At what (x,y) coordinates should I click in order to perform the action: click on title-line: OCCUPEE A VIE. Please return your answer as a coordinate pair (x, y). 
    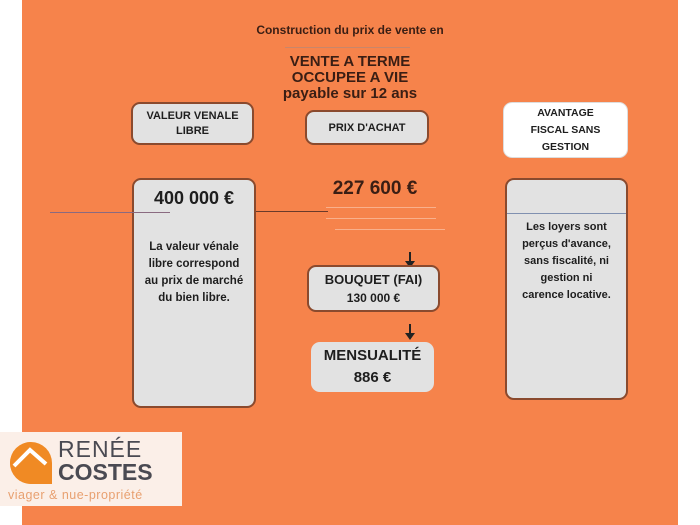
    Looking at the image, I should click on (350, 77).